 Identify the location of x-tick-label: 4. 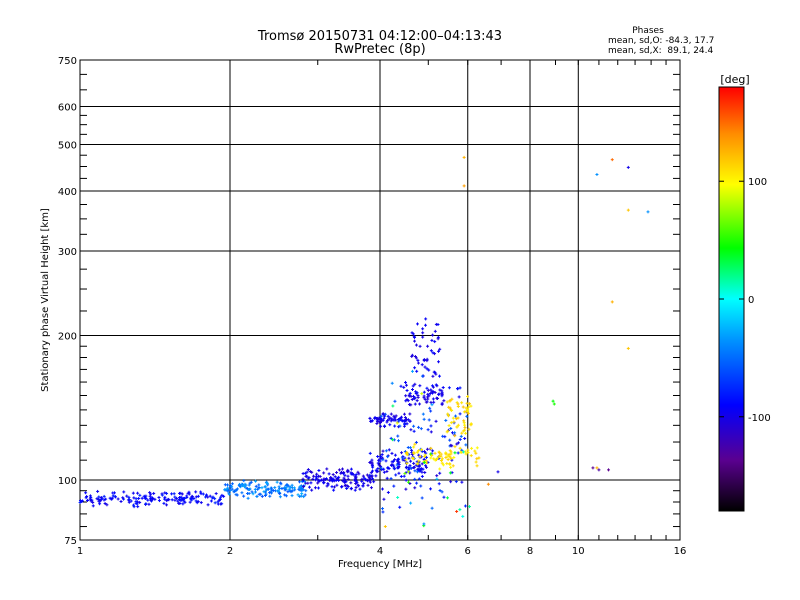
(380, 551).